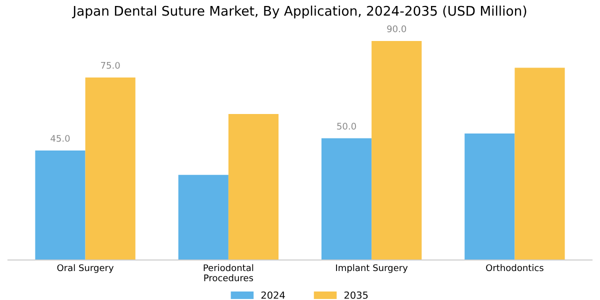 This screenshot has width=600, height=300. What do you see at coordinates (372, 268) in the screenshot?
I see `x-tick-label: Implant Surgery` at bounding box center [372, 268].